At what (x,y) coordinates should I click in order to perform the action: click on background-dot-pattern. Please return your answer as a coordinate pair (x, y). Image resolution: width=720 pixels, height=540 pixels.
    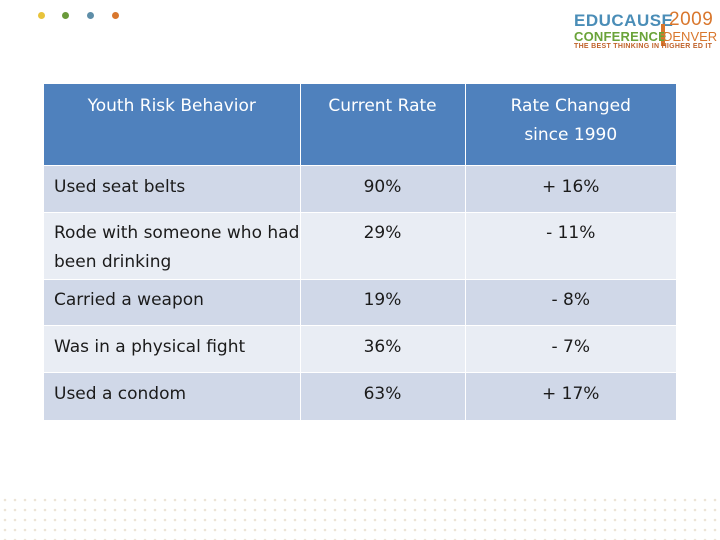
    Looking at the image, I should click on (360, 517).